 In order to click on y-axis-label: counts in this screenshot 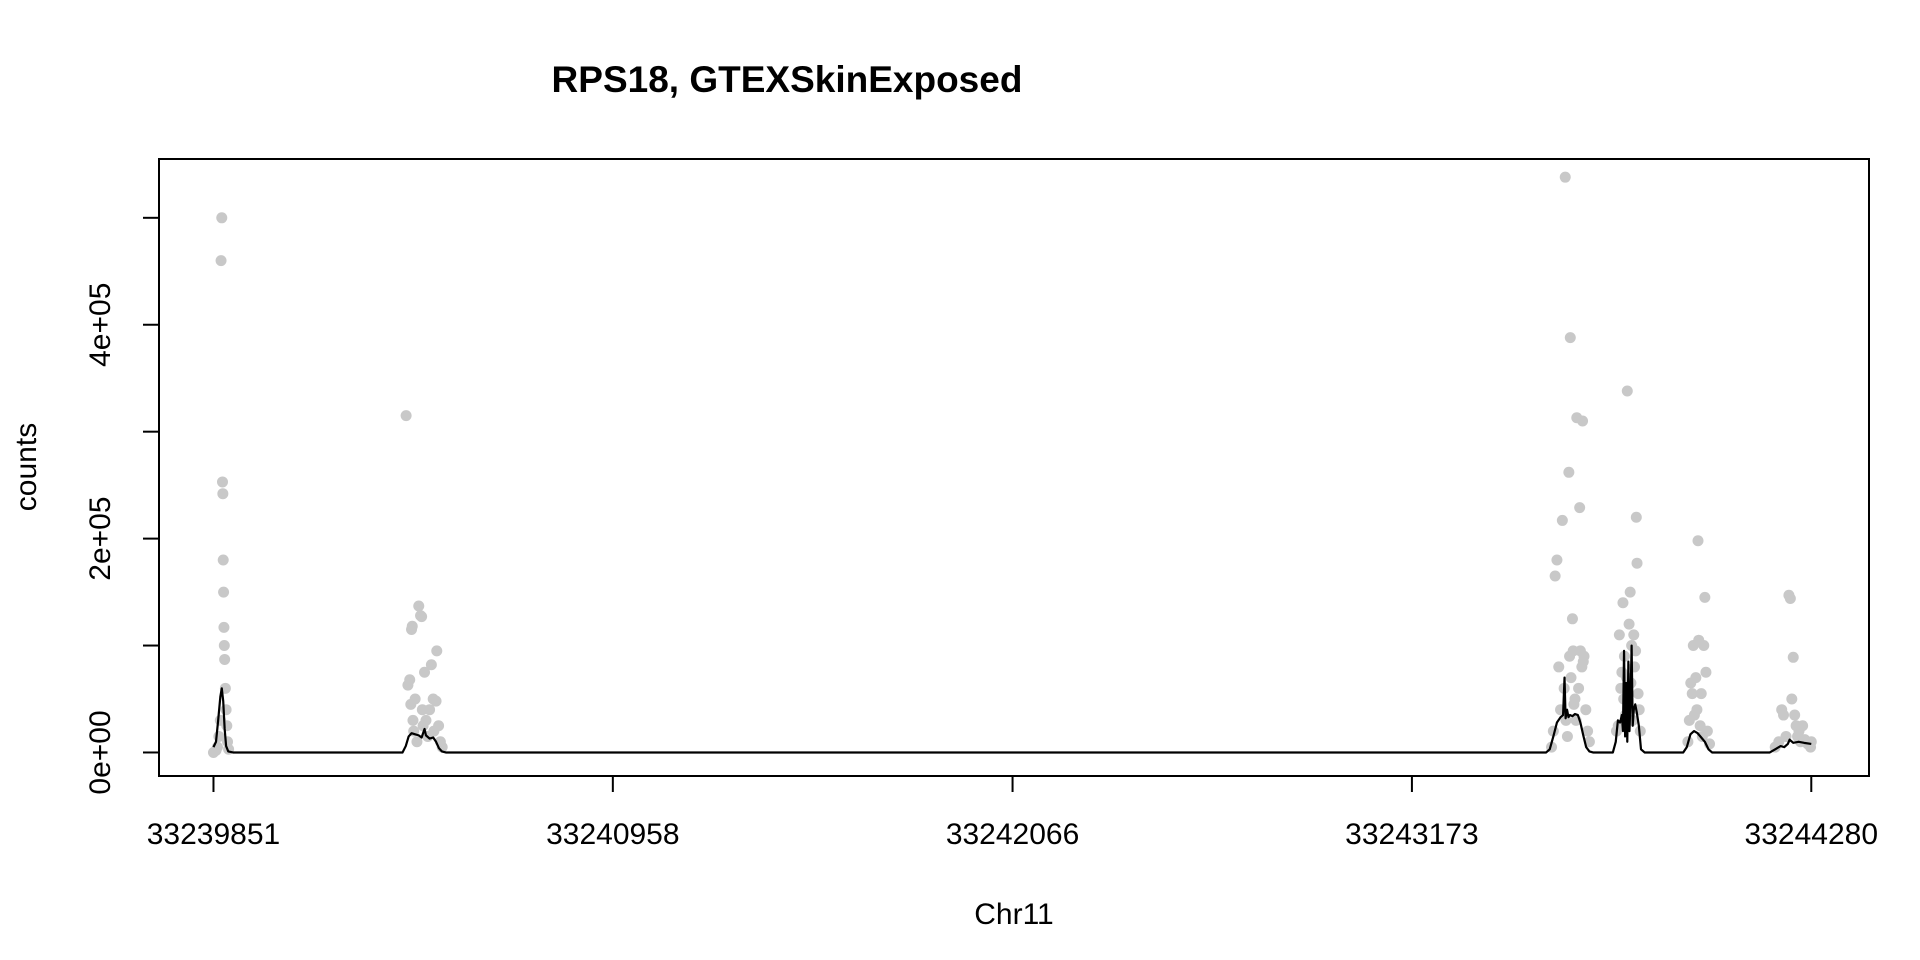, I will do `click(26, 467)`.